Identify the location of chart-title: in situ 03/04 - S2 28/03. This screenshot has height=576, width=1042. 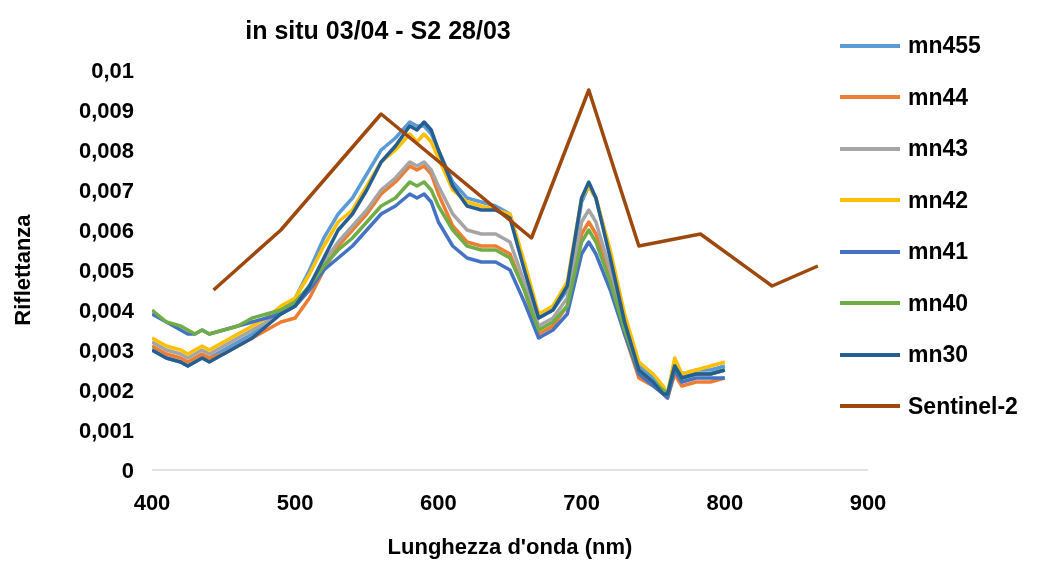
(378, 30).